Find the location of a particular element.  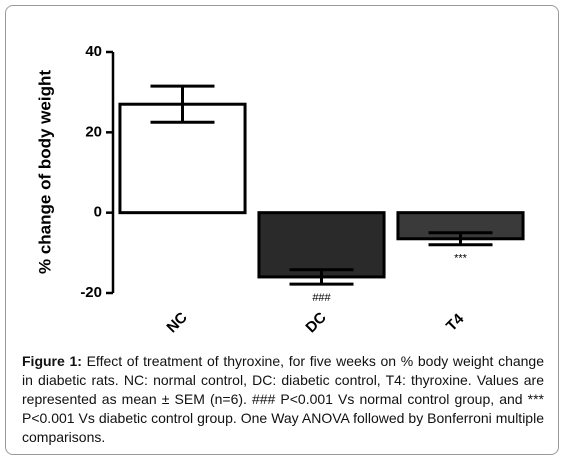

y-tick-label: 40 is located at coordinates (93, 51).